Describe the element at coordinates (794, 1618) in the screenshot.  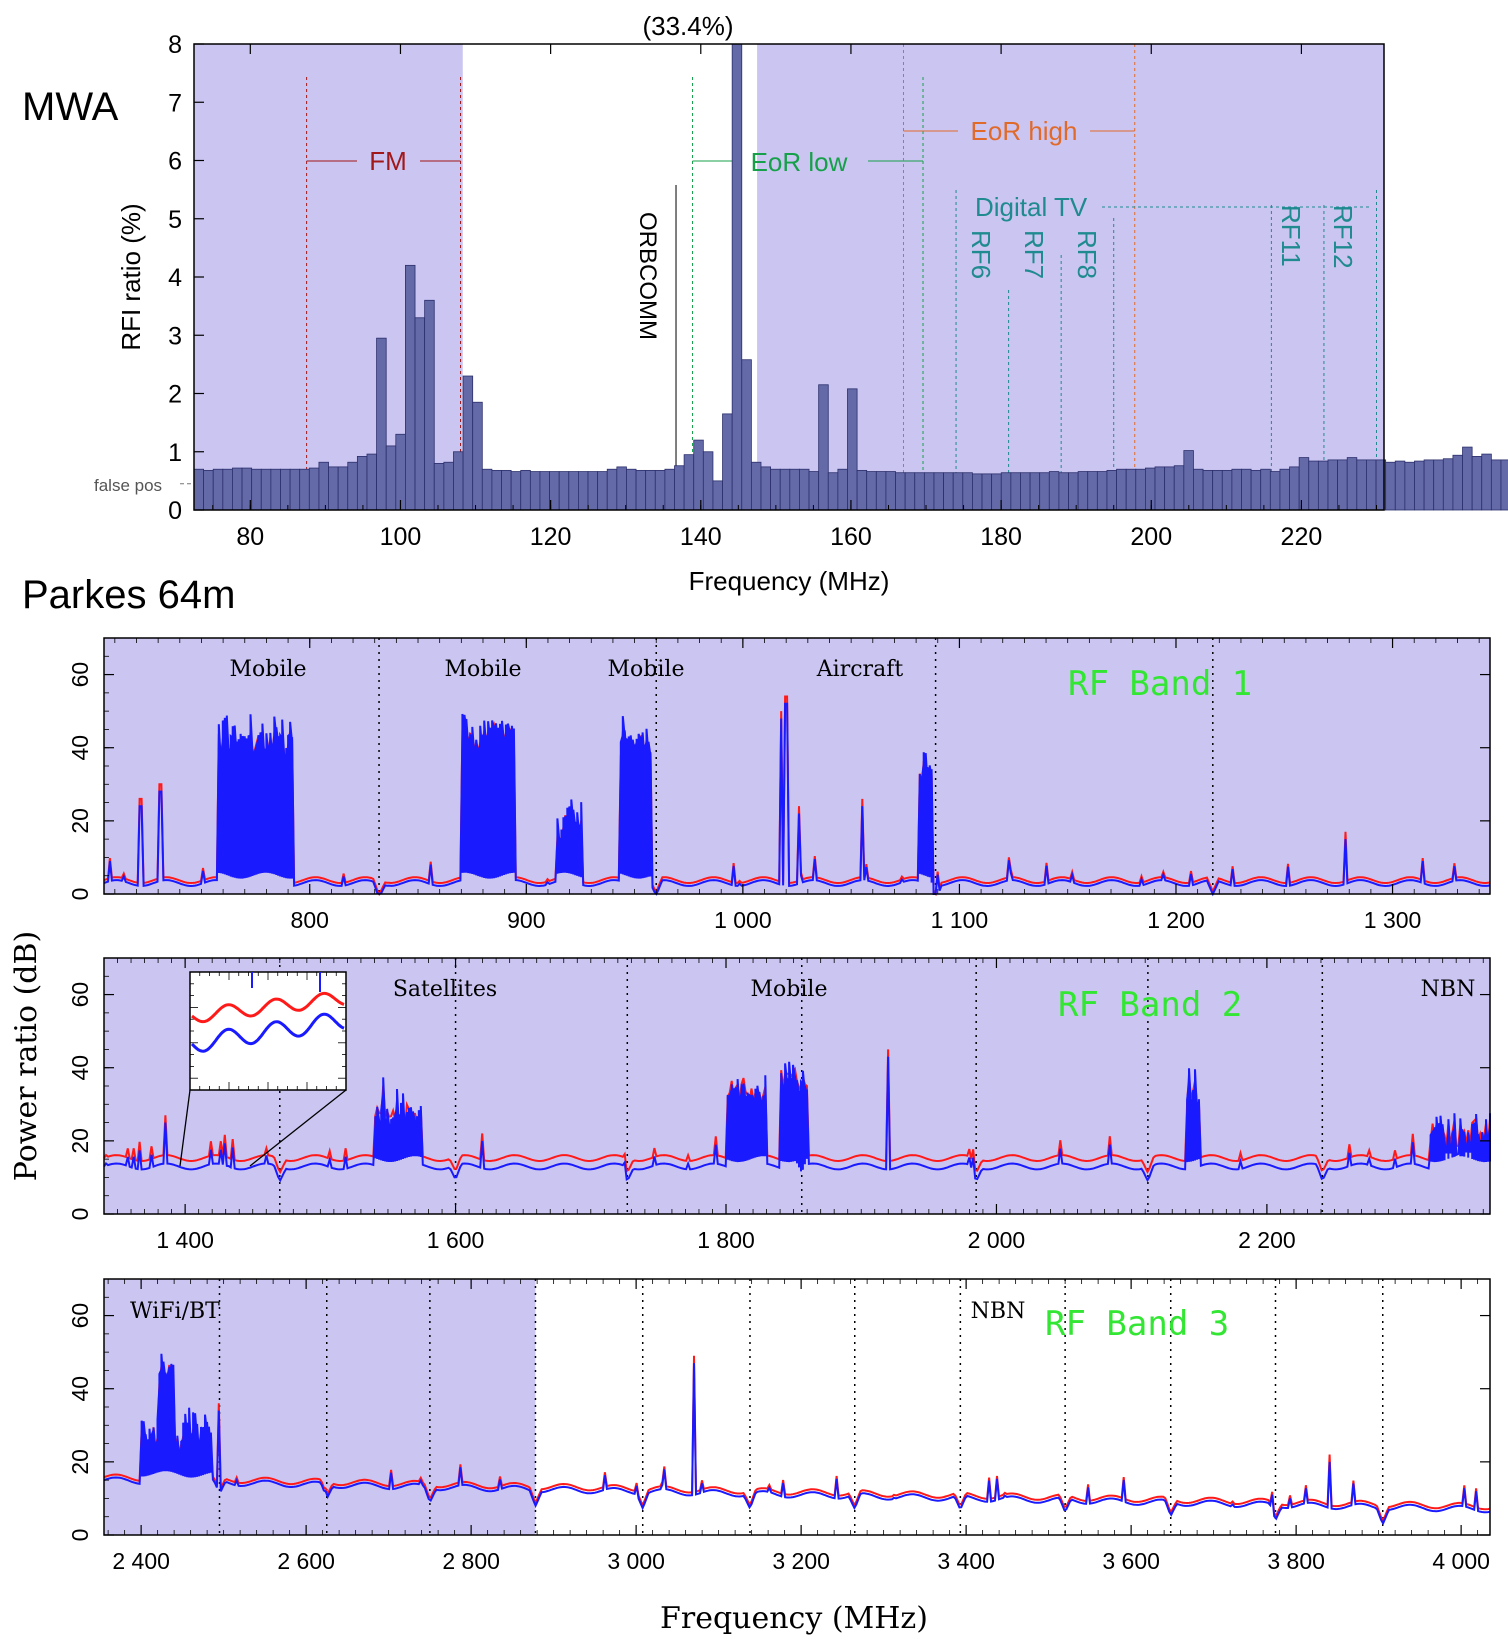
I see `band3-x-axis-label: Frequency (MHz)` at that location.